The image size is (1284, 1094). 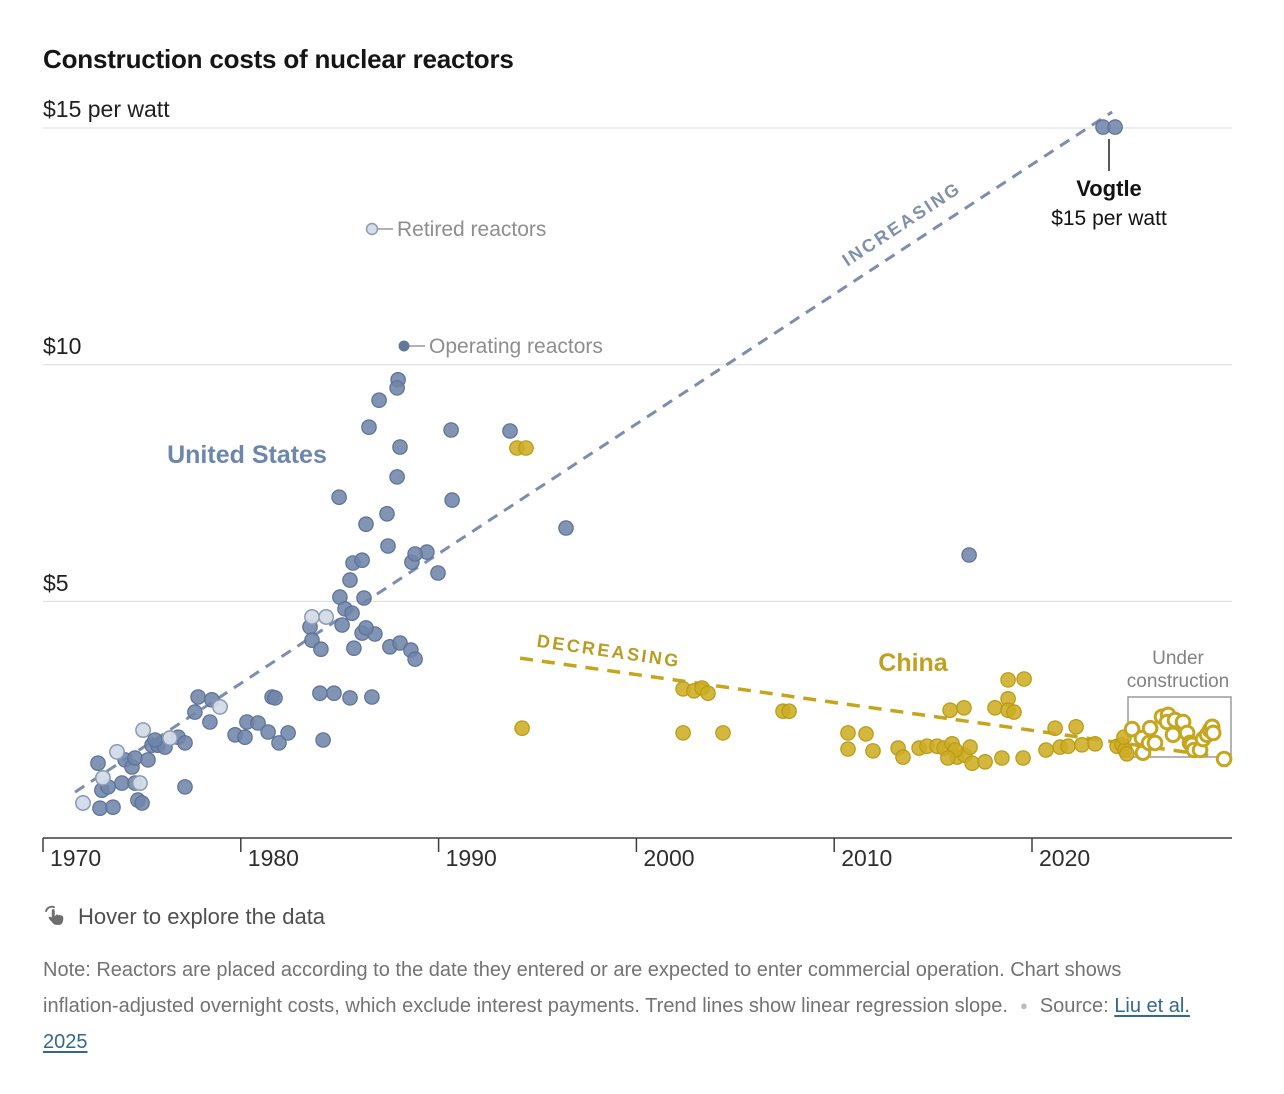 I want to click on source-link: Liu et al. 2025, so click(x=616, y=1024).